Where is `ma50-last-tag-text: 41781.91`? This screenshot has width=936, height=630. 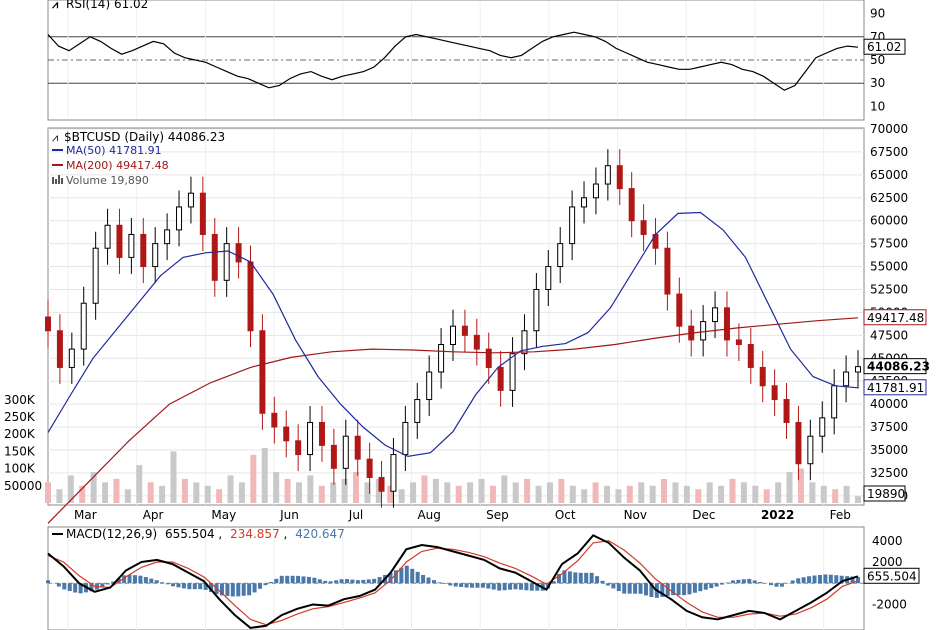
ma50-last-tag-text: 41781.91 is located at coordinates (895, 388).